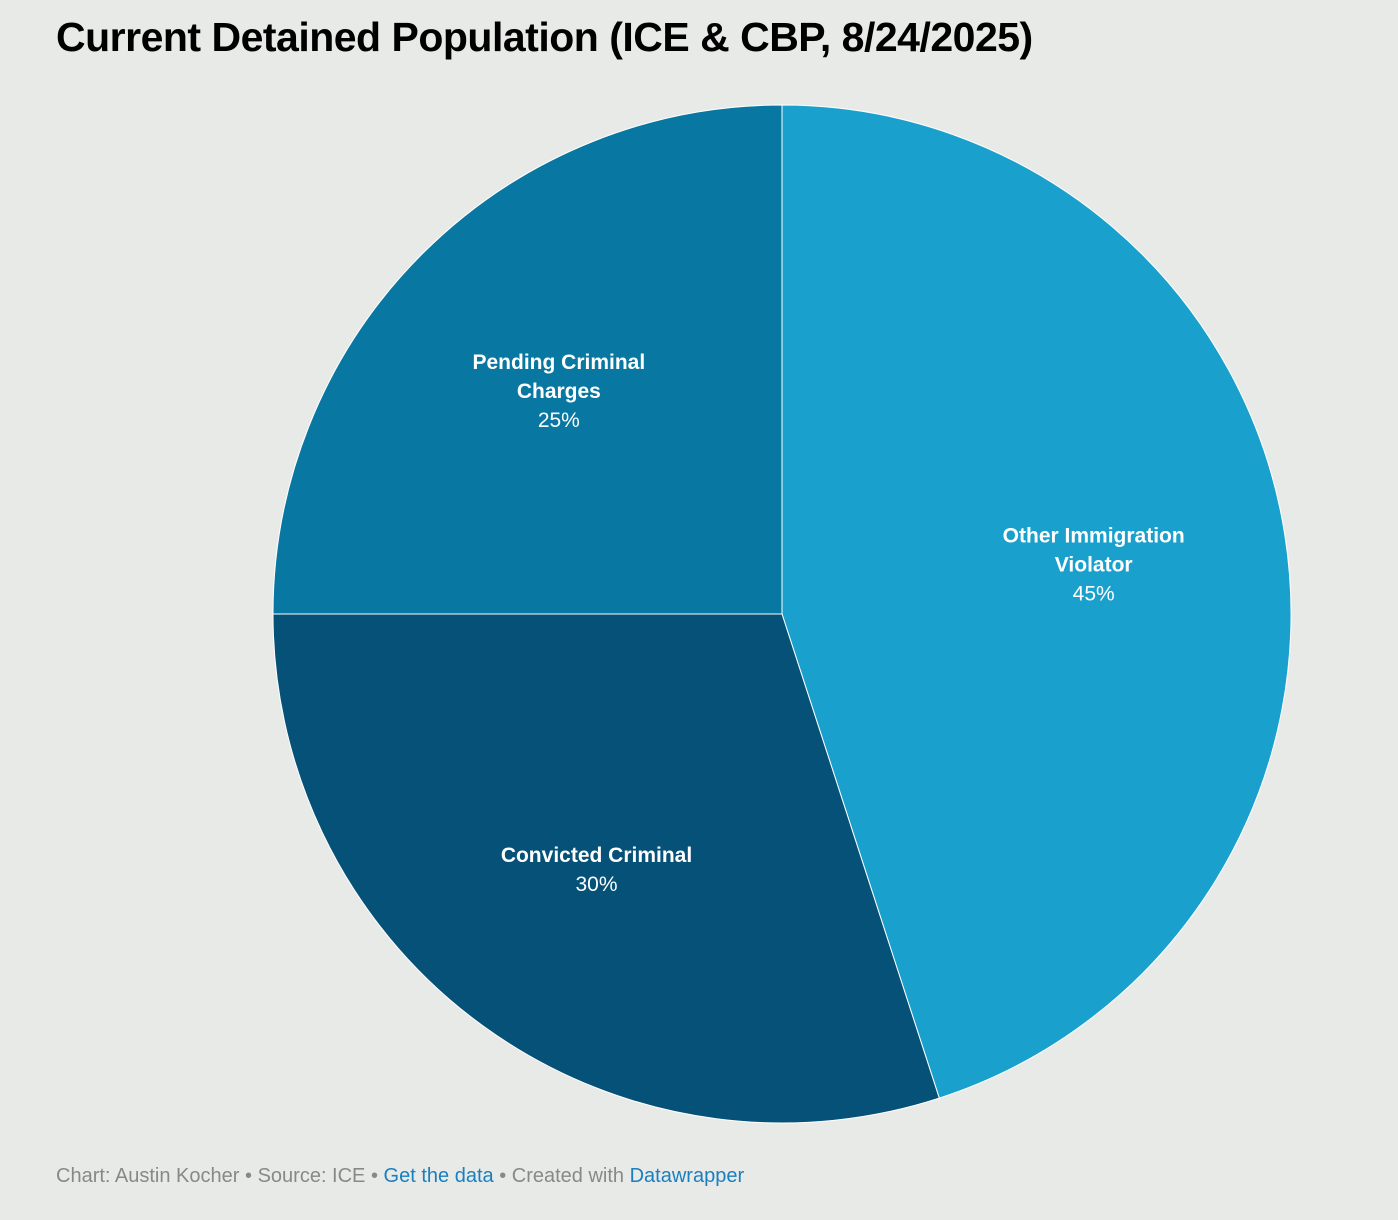  Describe the element at coordinates (559, 420) in the screenshot. I see `slice-value-label: 25%` at that location.